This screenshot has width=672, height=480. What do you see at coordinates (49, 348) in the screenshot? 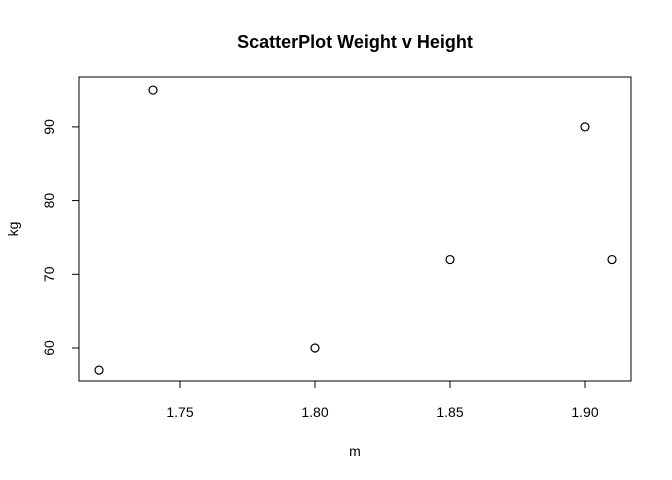
I see `y-tick-label: 60` at bounding box center [49, 348].